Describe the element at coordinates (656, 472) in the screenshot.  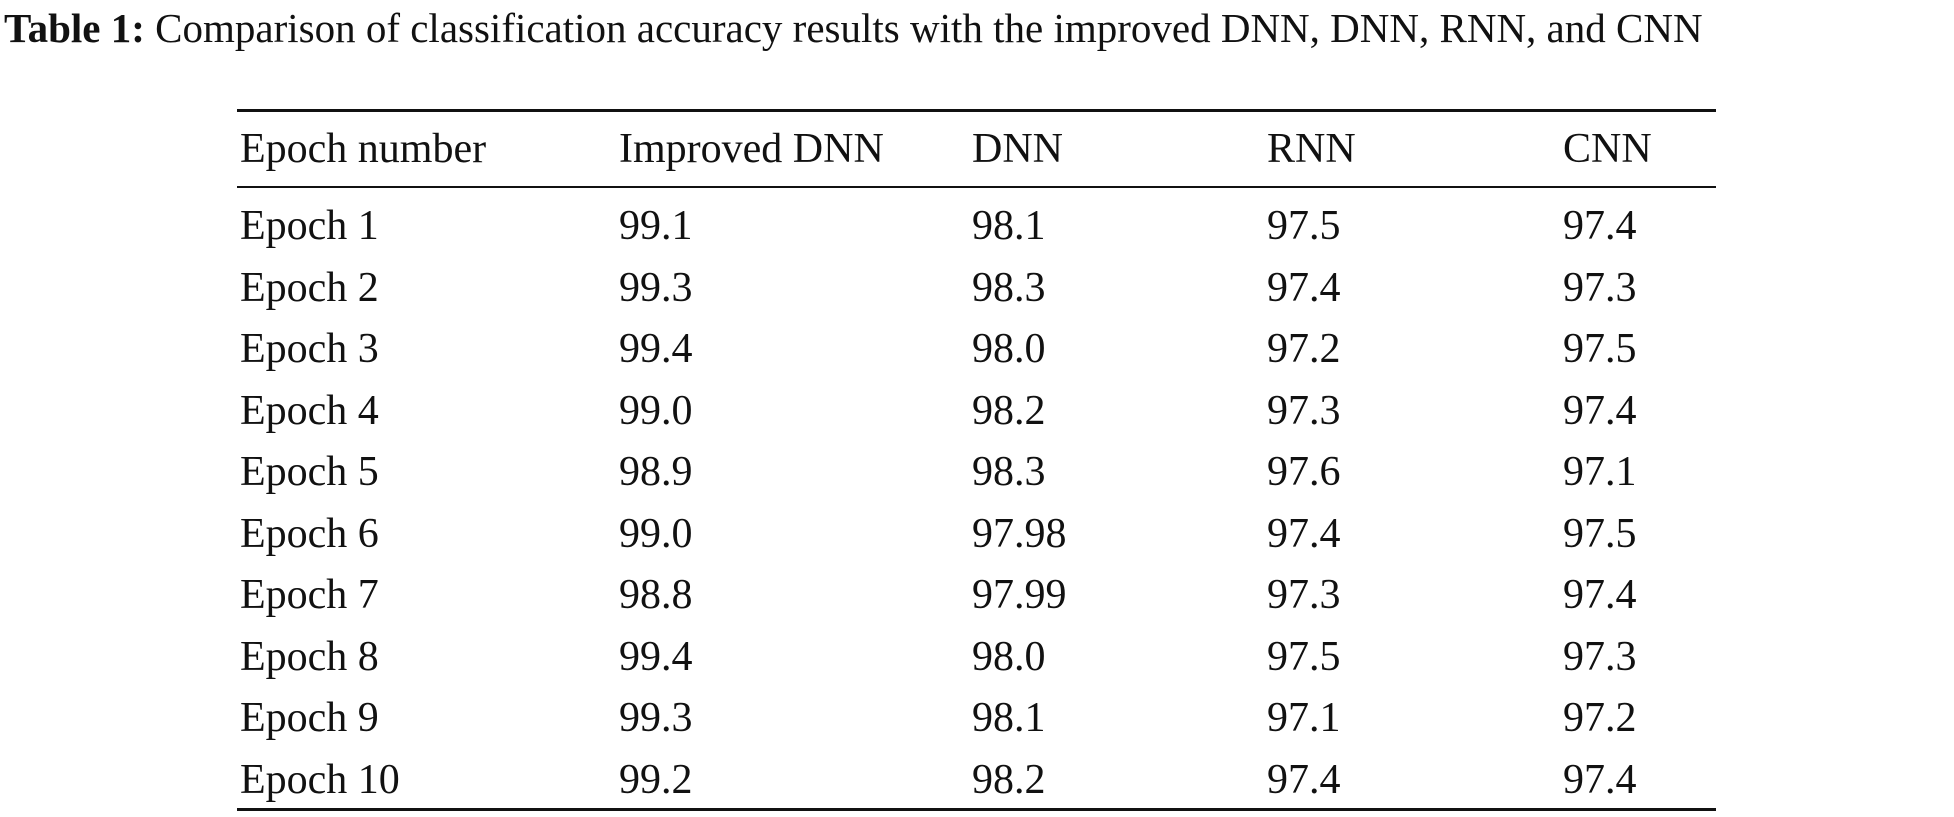
I see `table-cell: 98.9` at that location.